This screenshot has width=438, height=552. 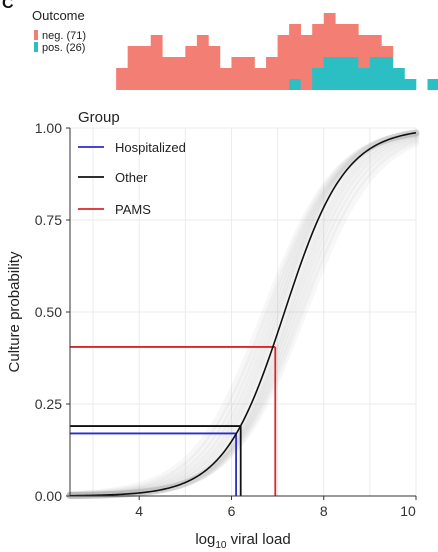 I want to click on reference-lines, so click(x=173, y=421).